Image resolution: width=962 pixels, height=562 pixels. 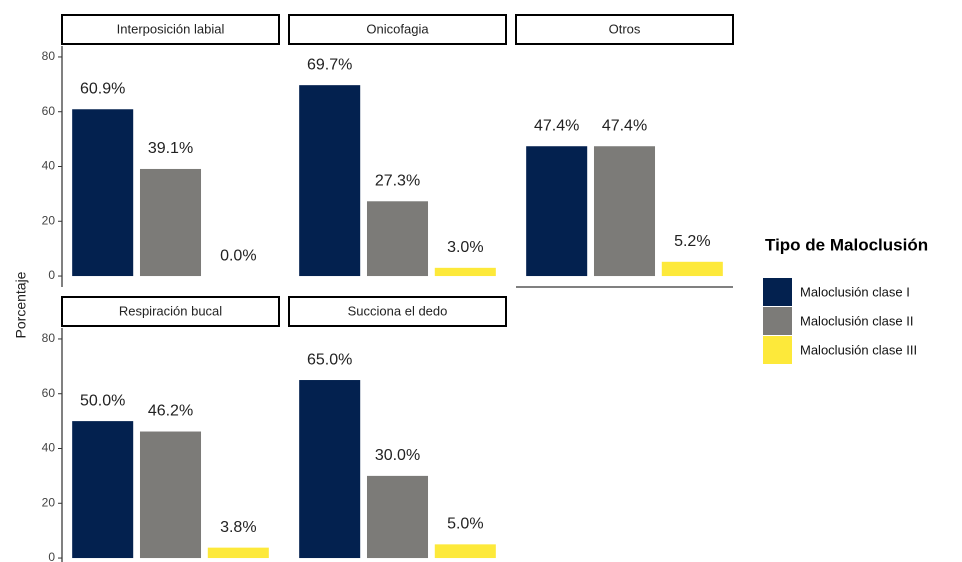 I want to click on facet-title: Succiona el dedo, so click(x=398, y=310).